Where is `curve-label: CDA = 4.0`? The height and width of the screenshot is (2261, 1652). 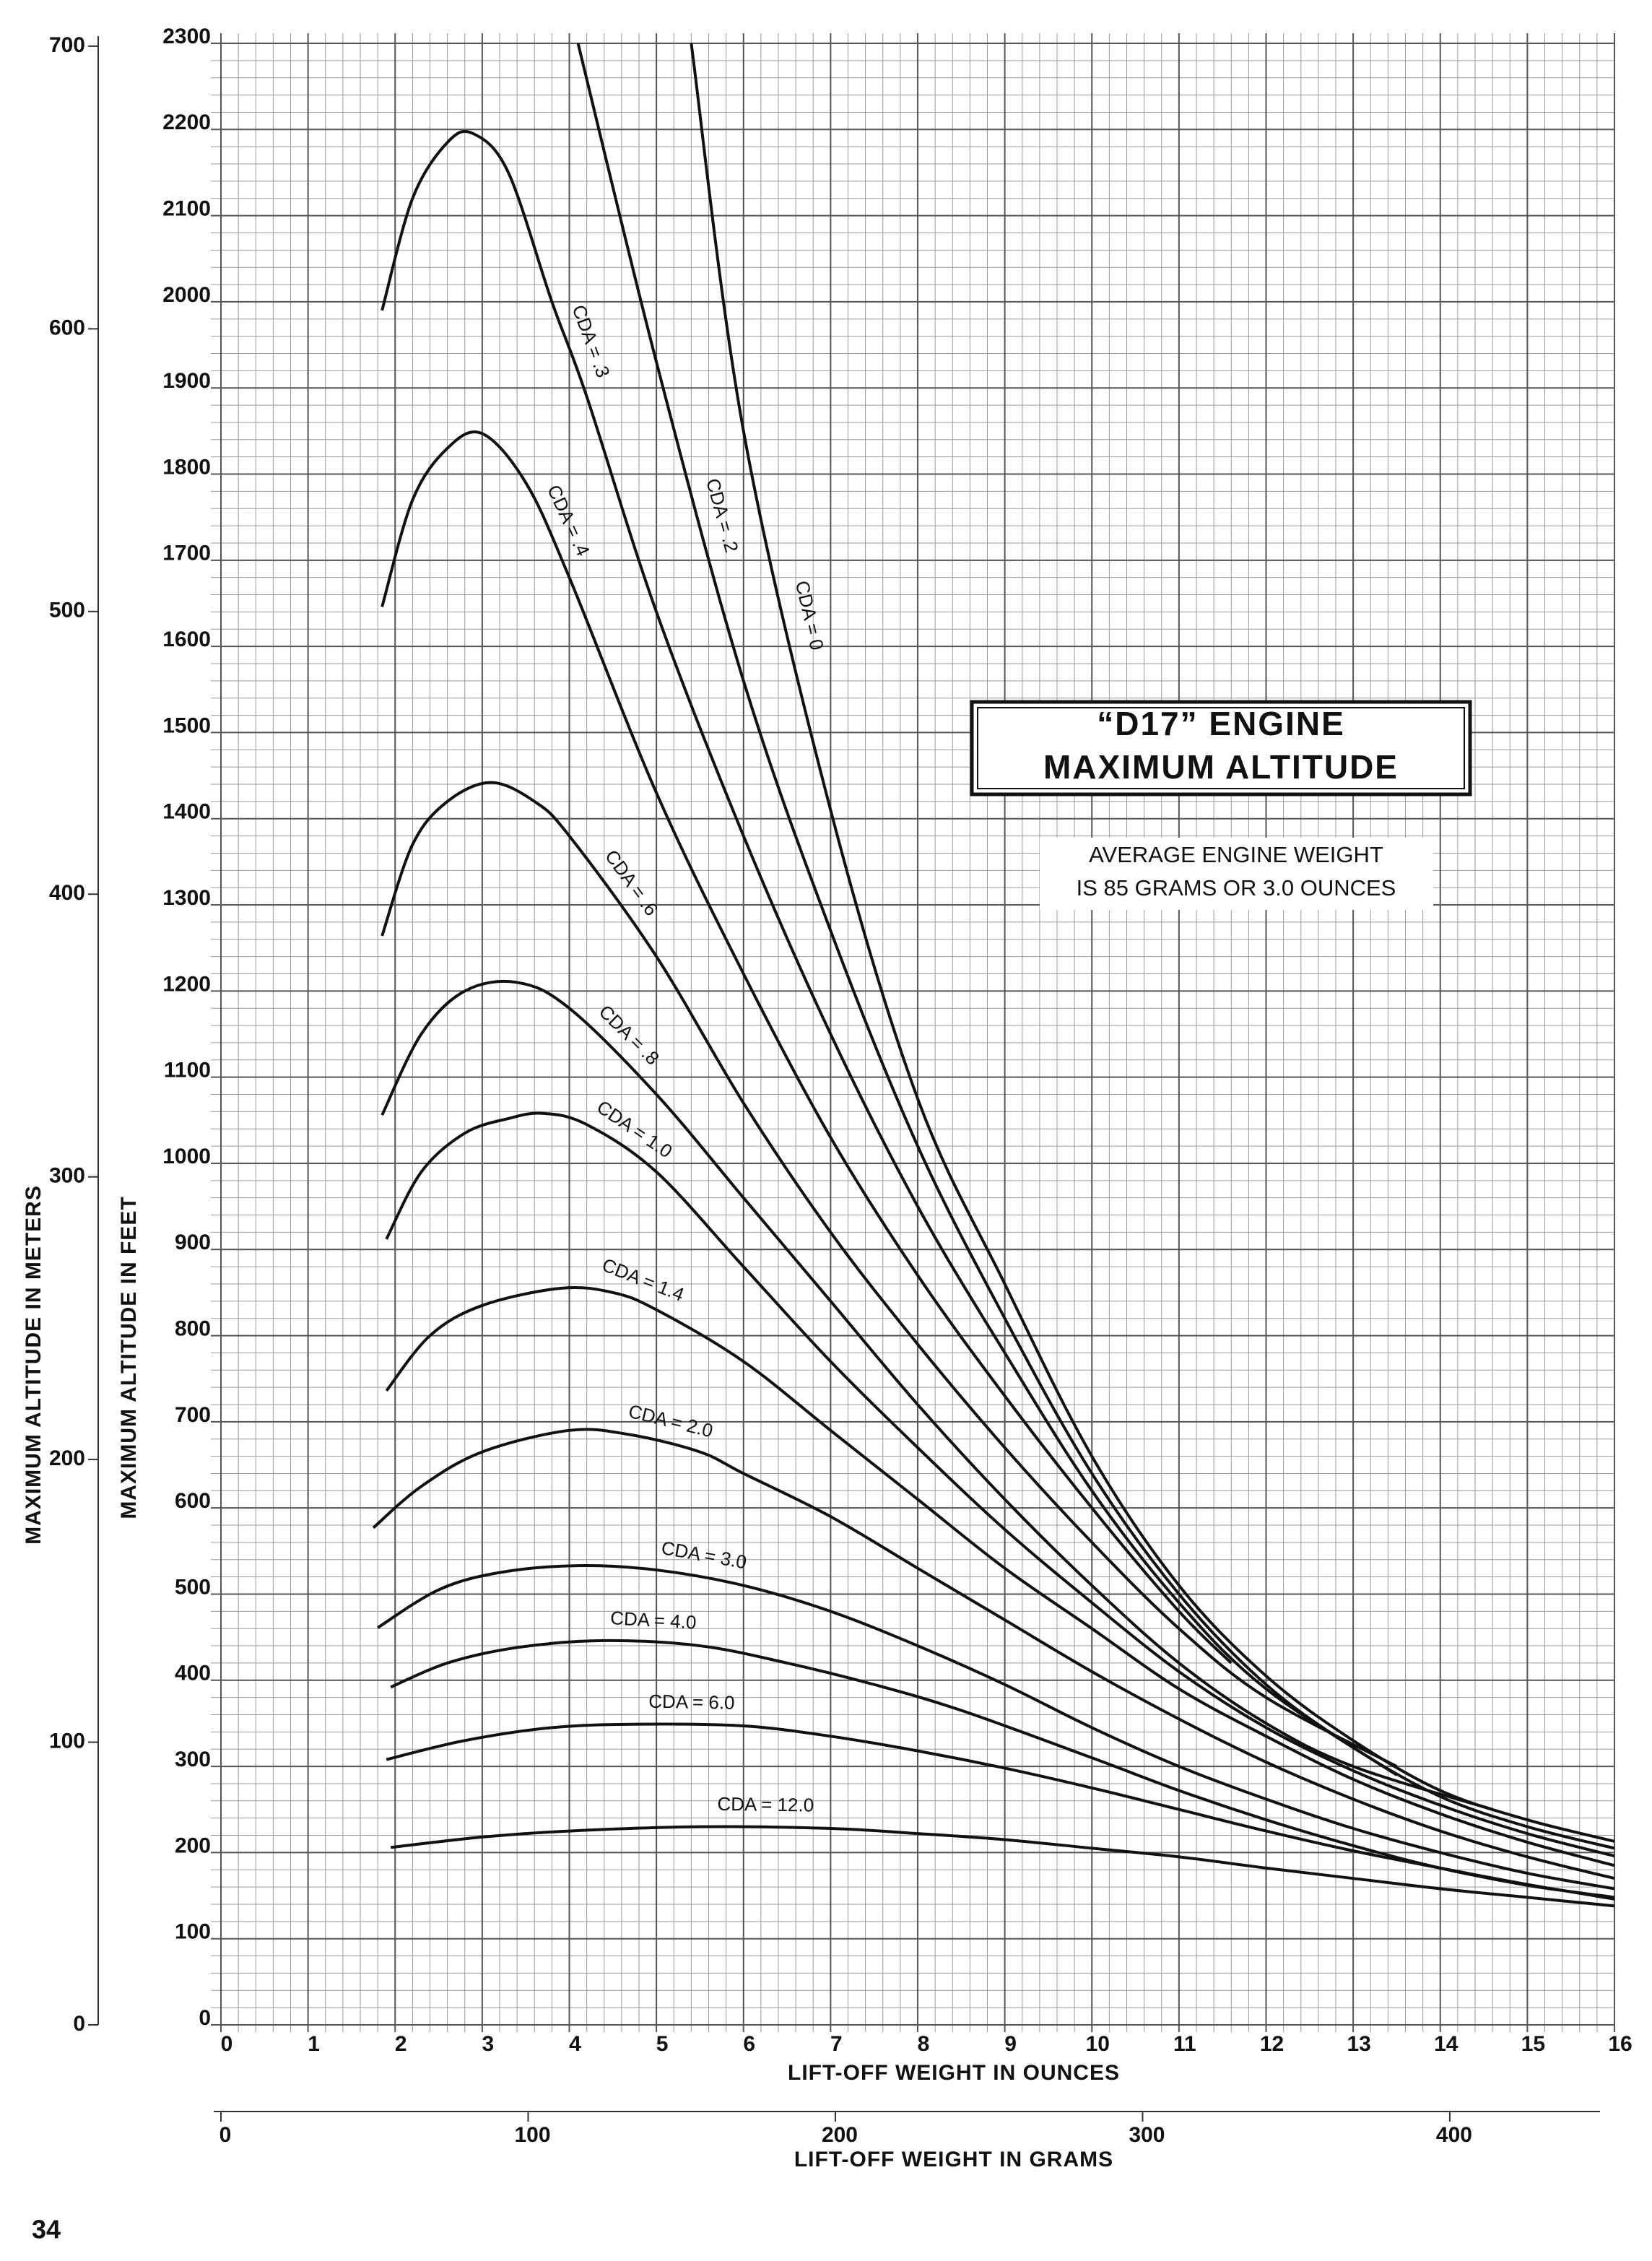
curve-label: CDA = 4.0 is located at coordinates (653, 1620).